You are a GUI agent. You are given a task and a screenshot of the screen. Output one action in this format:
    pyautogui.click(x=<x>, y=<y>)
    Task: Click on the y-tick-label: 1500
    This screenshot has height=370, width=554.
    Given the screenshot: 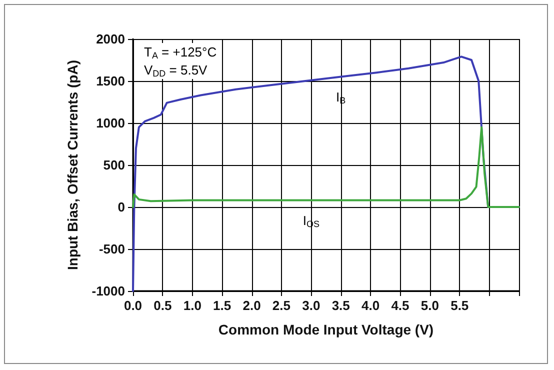 What is the action you would take?
    pyautogui.click(x=110, y=81)
    